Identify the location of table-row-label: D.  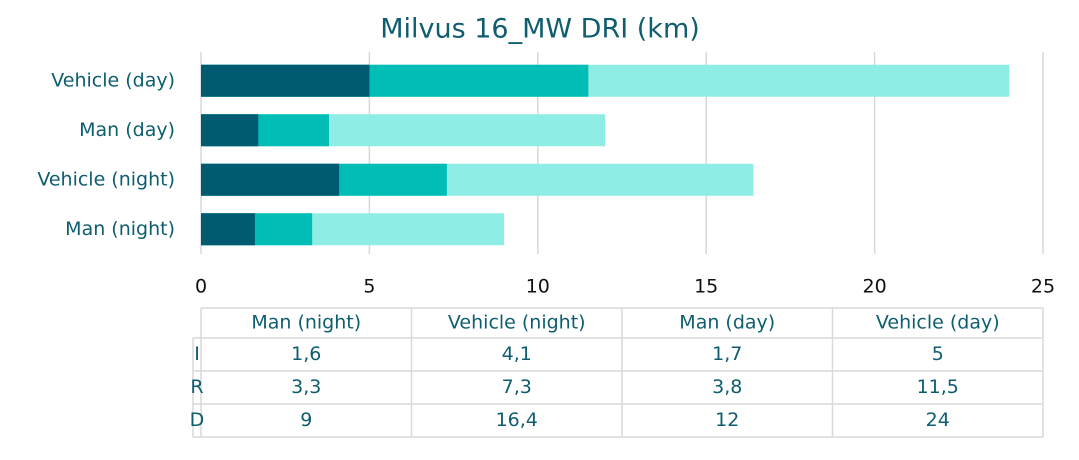
(197, 420).